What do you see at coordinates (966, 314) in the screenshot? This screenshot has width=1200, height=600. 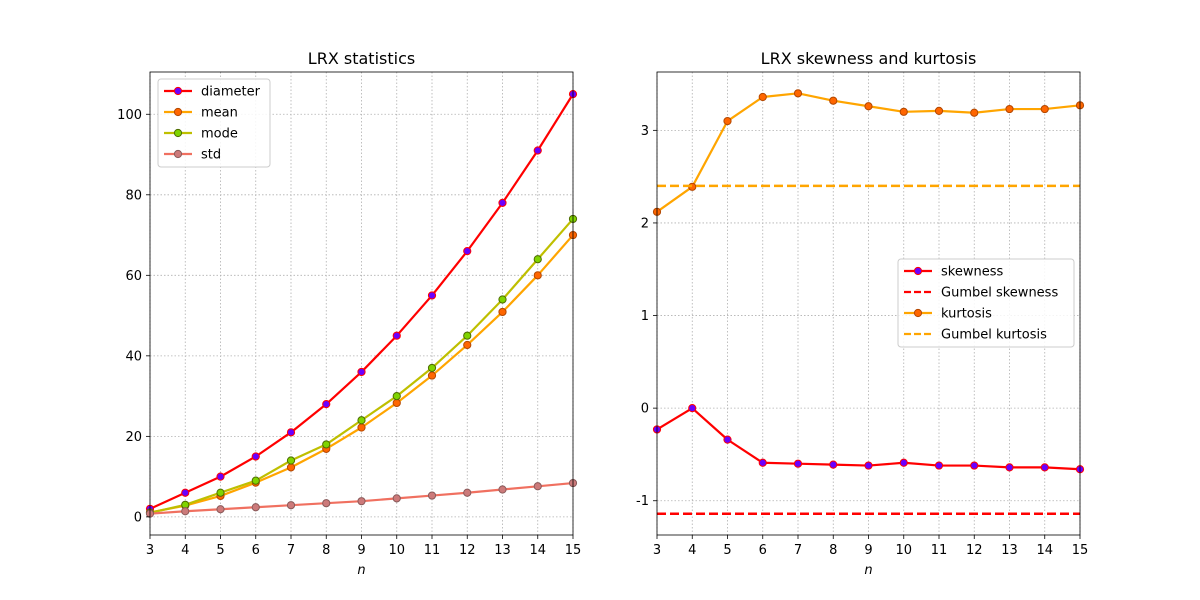 I see `legend-label: kurtosis` at bounding box center [966, 314].